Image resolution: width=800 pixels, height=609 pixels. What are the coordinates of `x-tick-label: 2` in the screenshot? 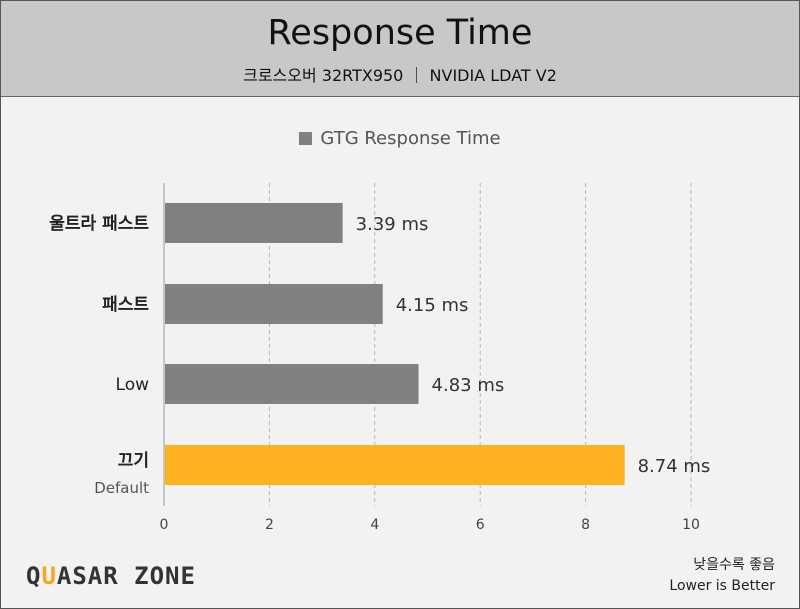 It's located at (269, 525).